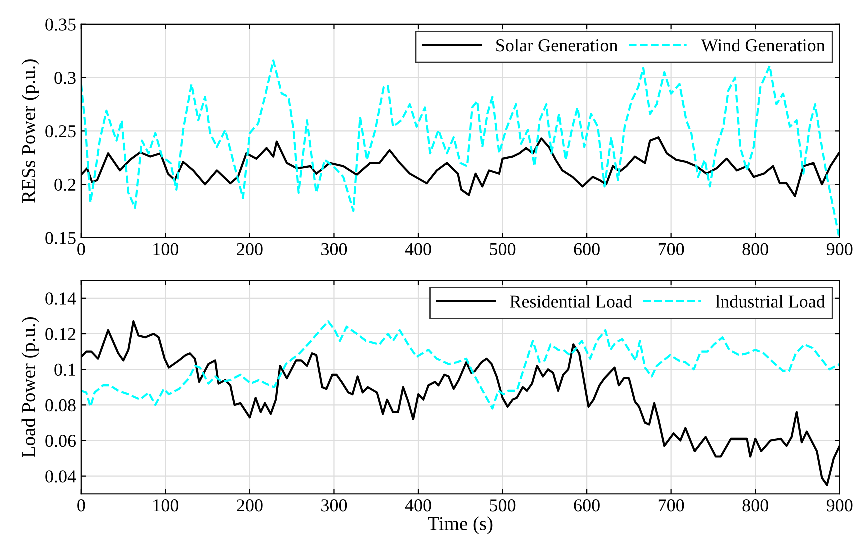 This screenshot has height=543, width=857. I want to click on y-tick-label: 0.04, so click(61, 476).